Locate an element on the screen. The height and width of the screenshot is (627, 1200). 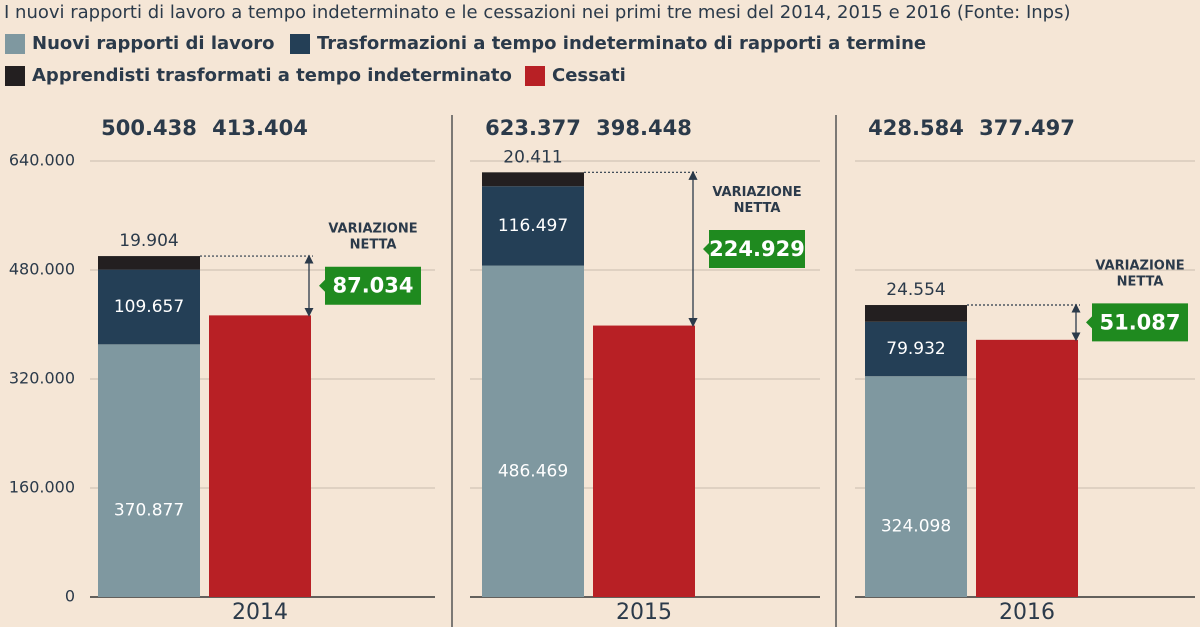
legend-label: Cessati is located at coordinates (589, 75).